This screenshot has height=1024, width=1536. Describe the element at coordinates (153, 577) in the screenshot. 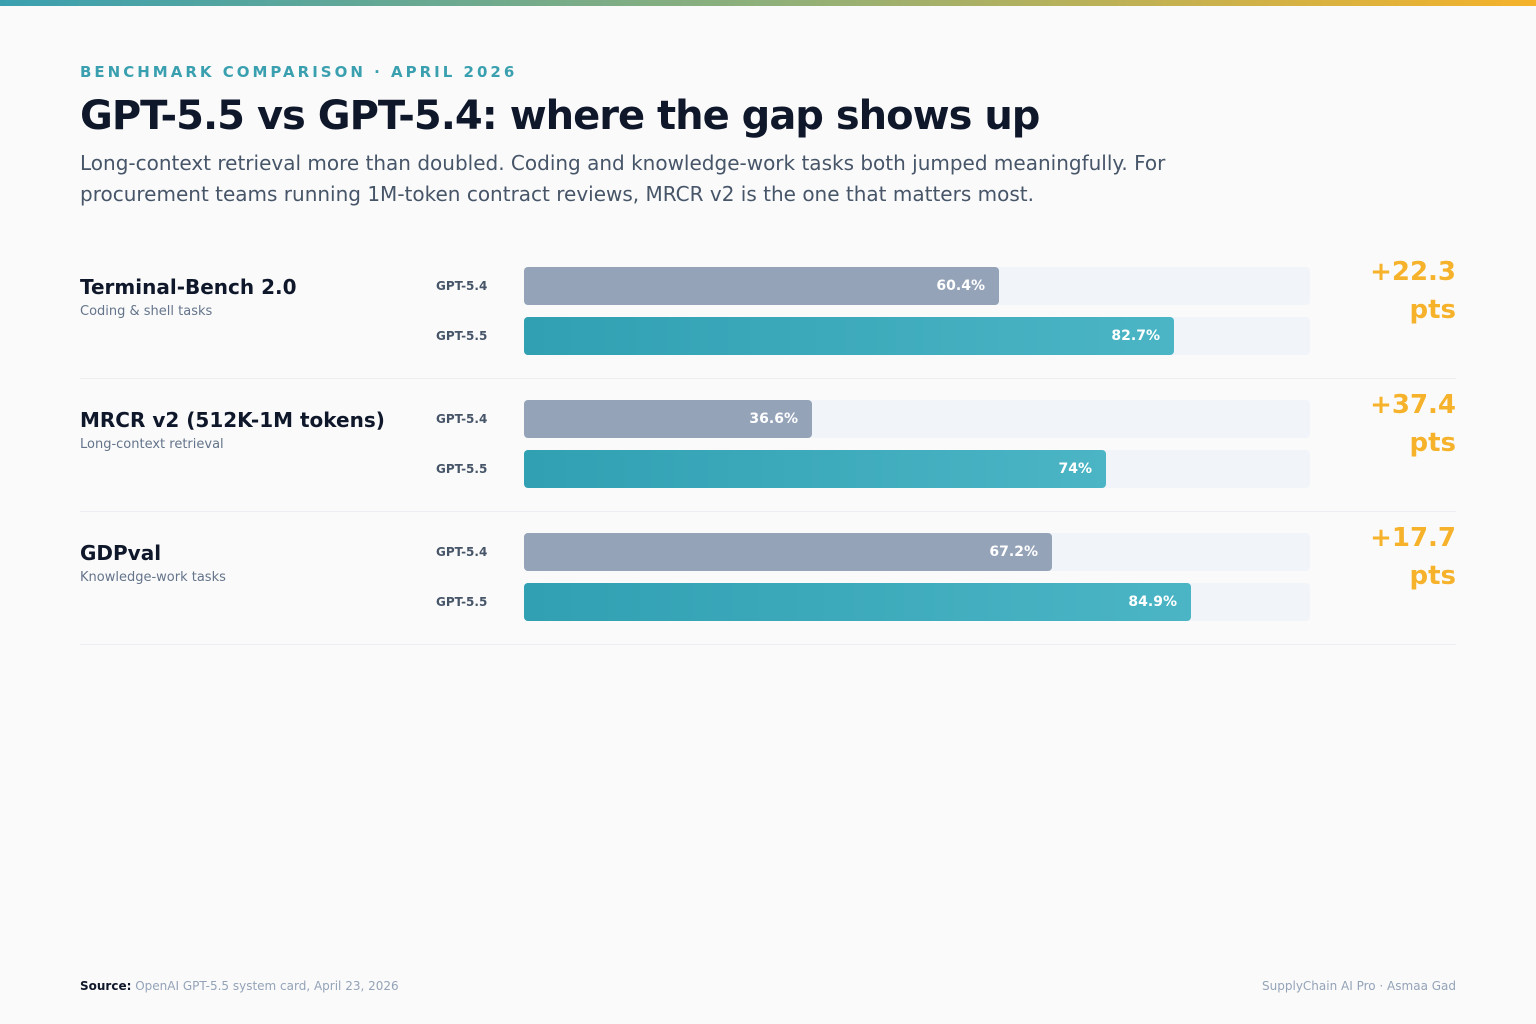

I see `benchmark-description: Knowledge-work tasks` at that location.